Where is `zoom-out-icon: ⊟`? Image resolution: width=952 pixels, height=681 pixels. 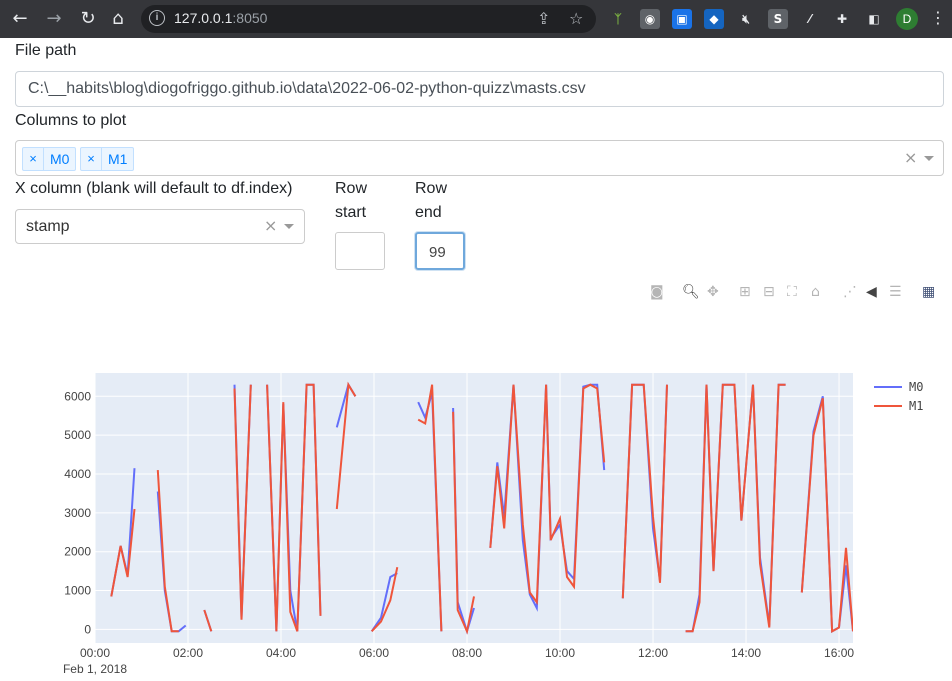 zoom-out-icon: ⊟ is located at coordinates (769, 292).